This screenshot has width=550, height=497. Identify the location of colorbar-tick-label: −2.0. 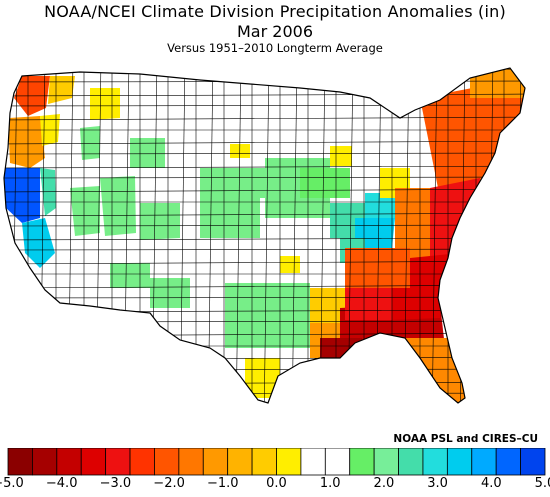
(169, 483).